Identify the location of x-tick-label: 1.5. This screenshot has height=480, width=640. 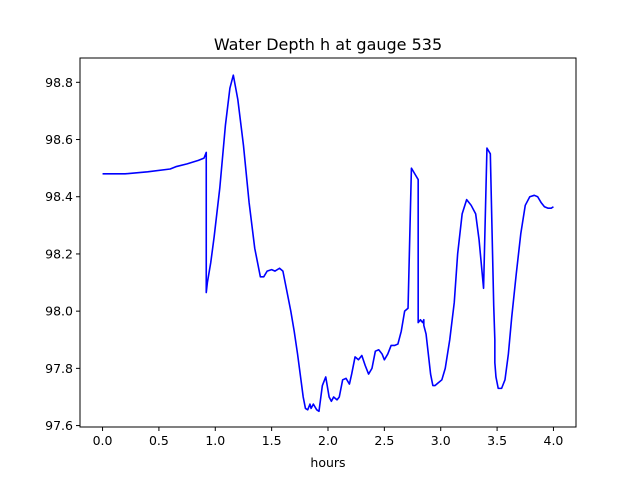
(272, 440).